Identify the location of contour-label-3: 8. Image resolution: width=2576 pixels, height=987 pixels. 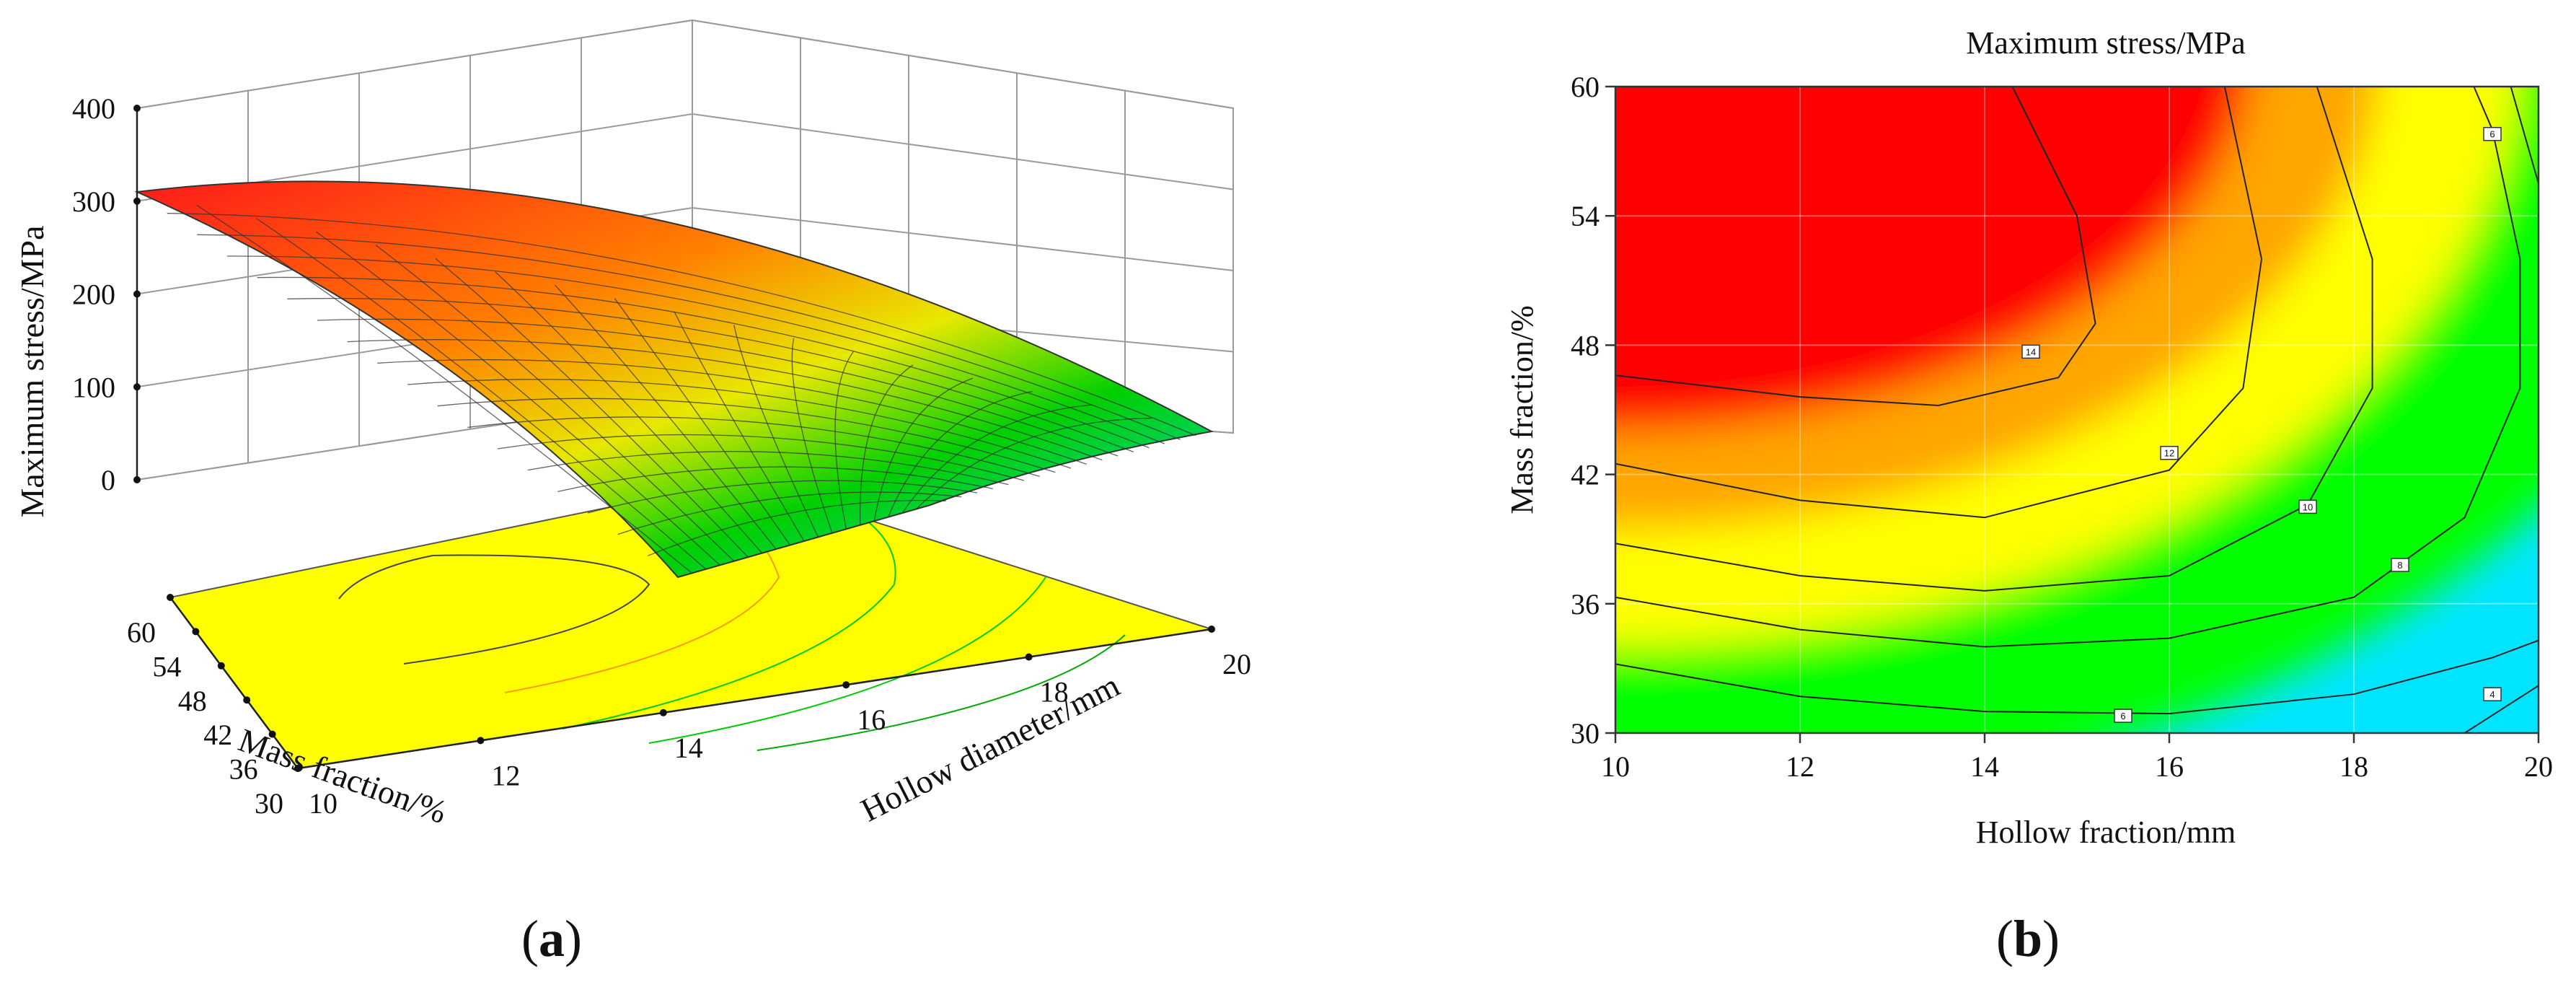
(2400, 565).